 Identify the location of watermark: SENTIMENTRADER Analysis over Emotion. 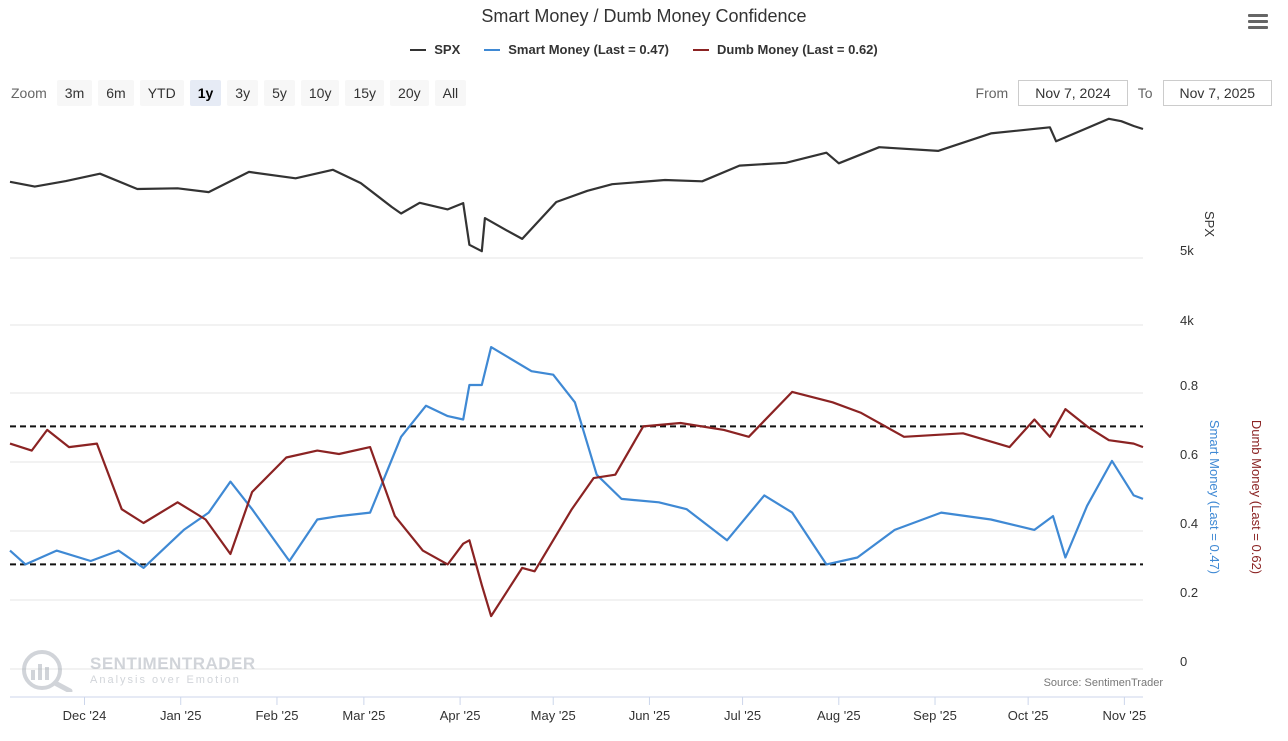
(137, 670).